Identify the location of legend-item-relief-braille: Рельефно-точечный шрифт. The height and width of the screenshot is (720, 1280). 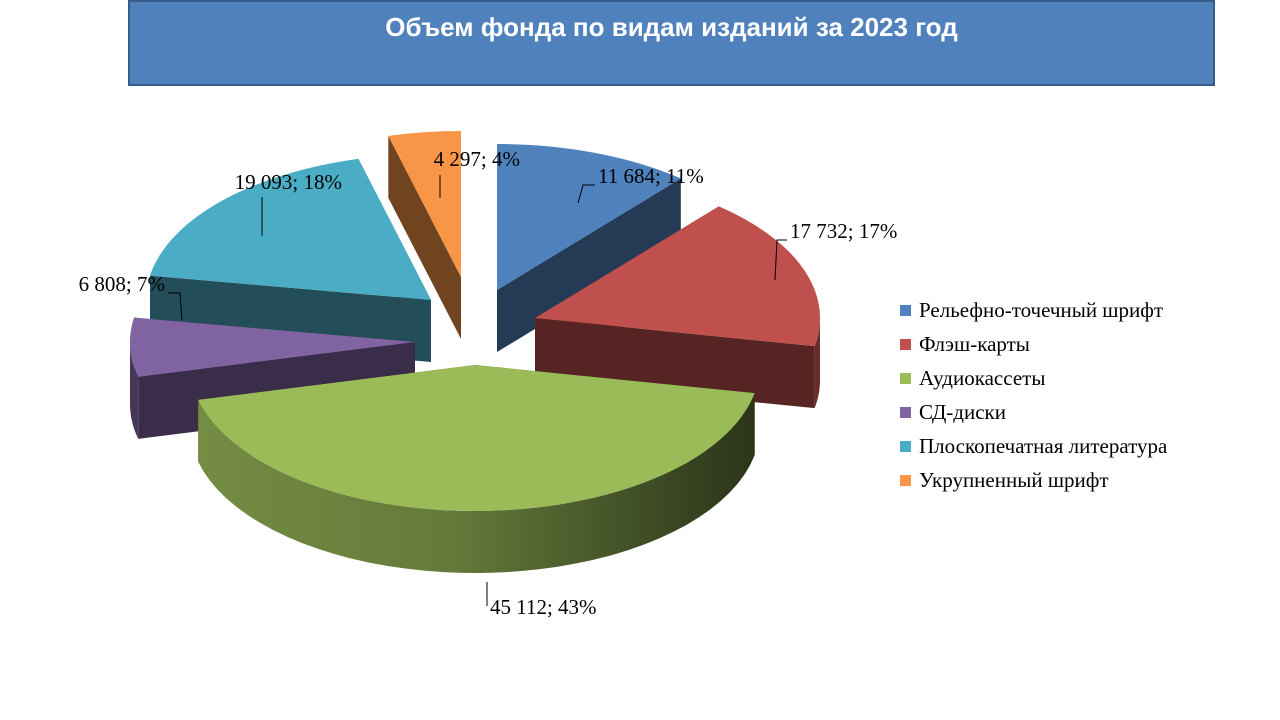
(1033, 310).